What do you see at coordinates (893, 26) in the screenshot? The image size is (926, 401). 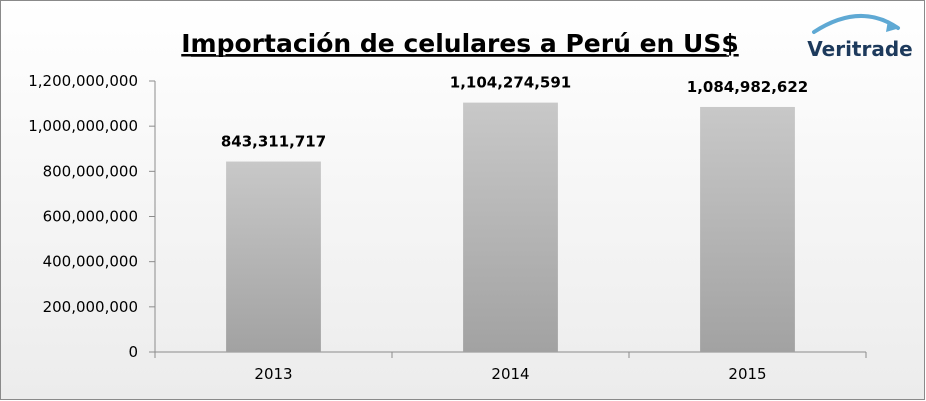 I see `logo-arrow-icon` at bounding box center [893, 26].